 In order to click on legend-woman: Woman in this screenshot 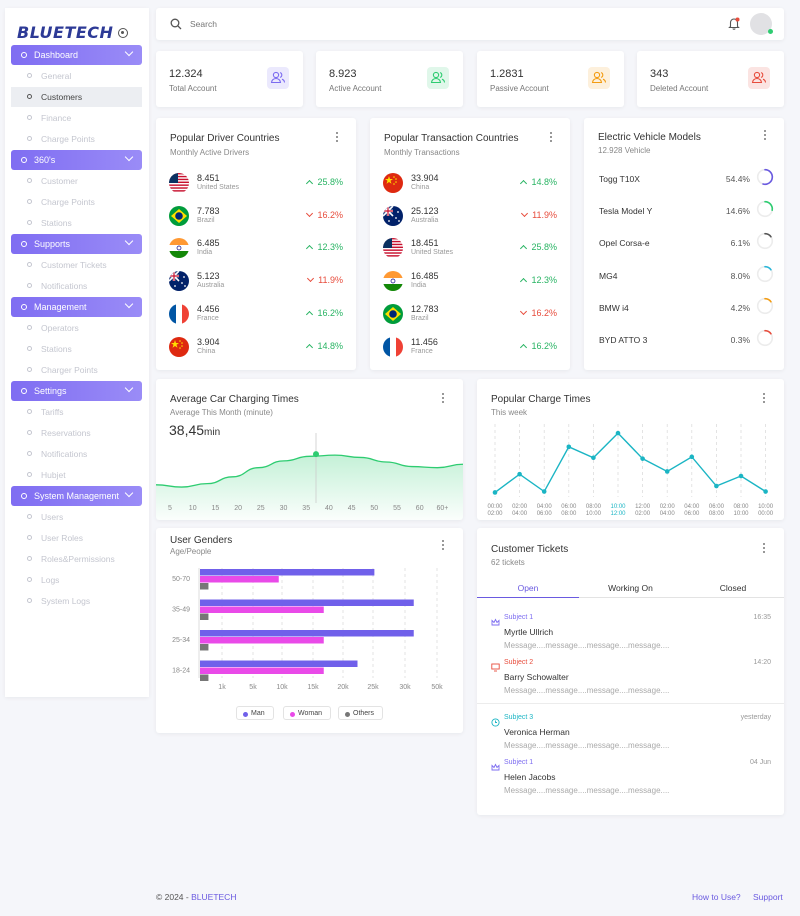, I will do `click(307, 713)`.